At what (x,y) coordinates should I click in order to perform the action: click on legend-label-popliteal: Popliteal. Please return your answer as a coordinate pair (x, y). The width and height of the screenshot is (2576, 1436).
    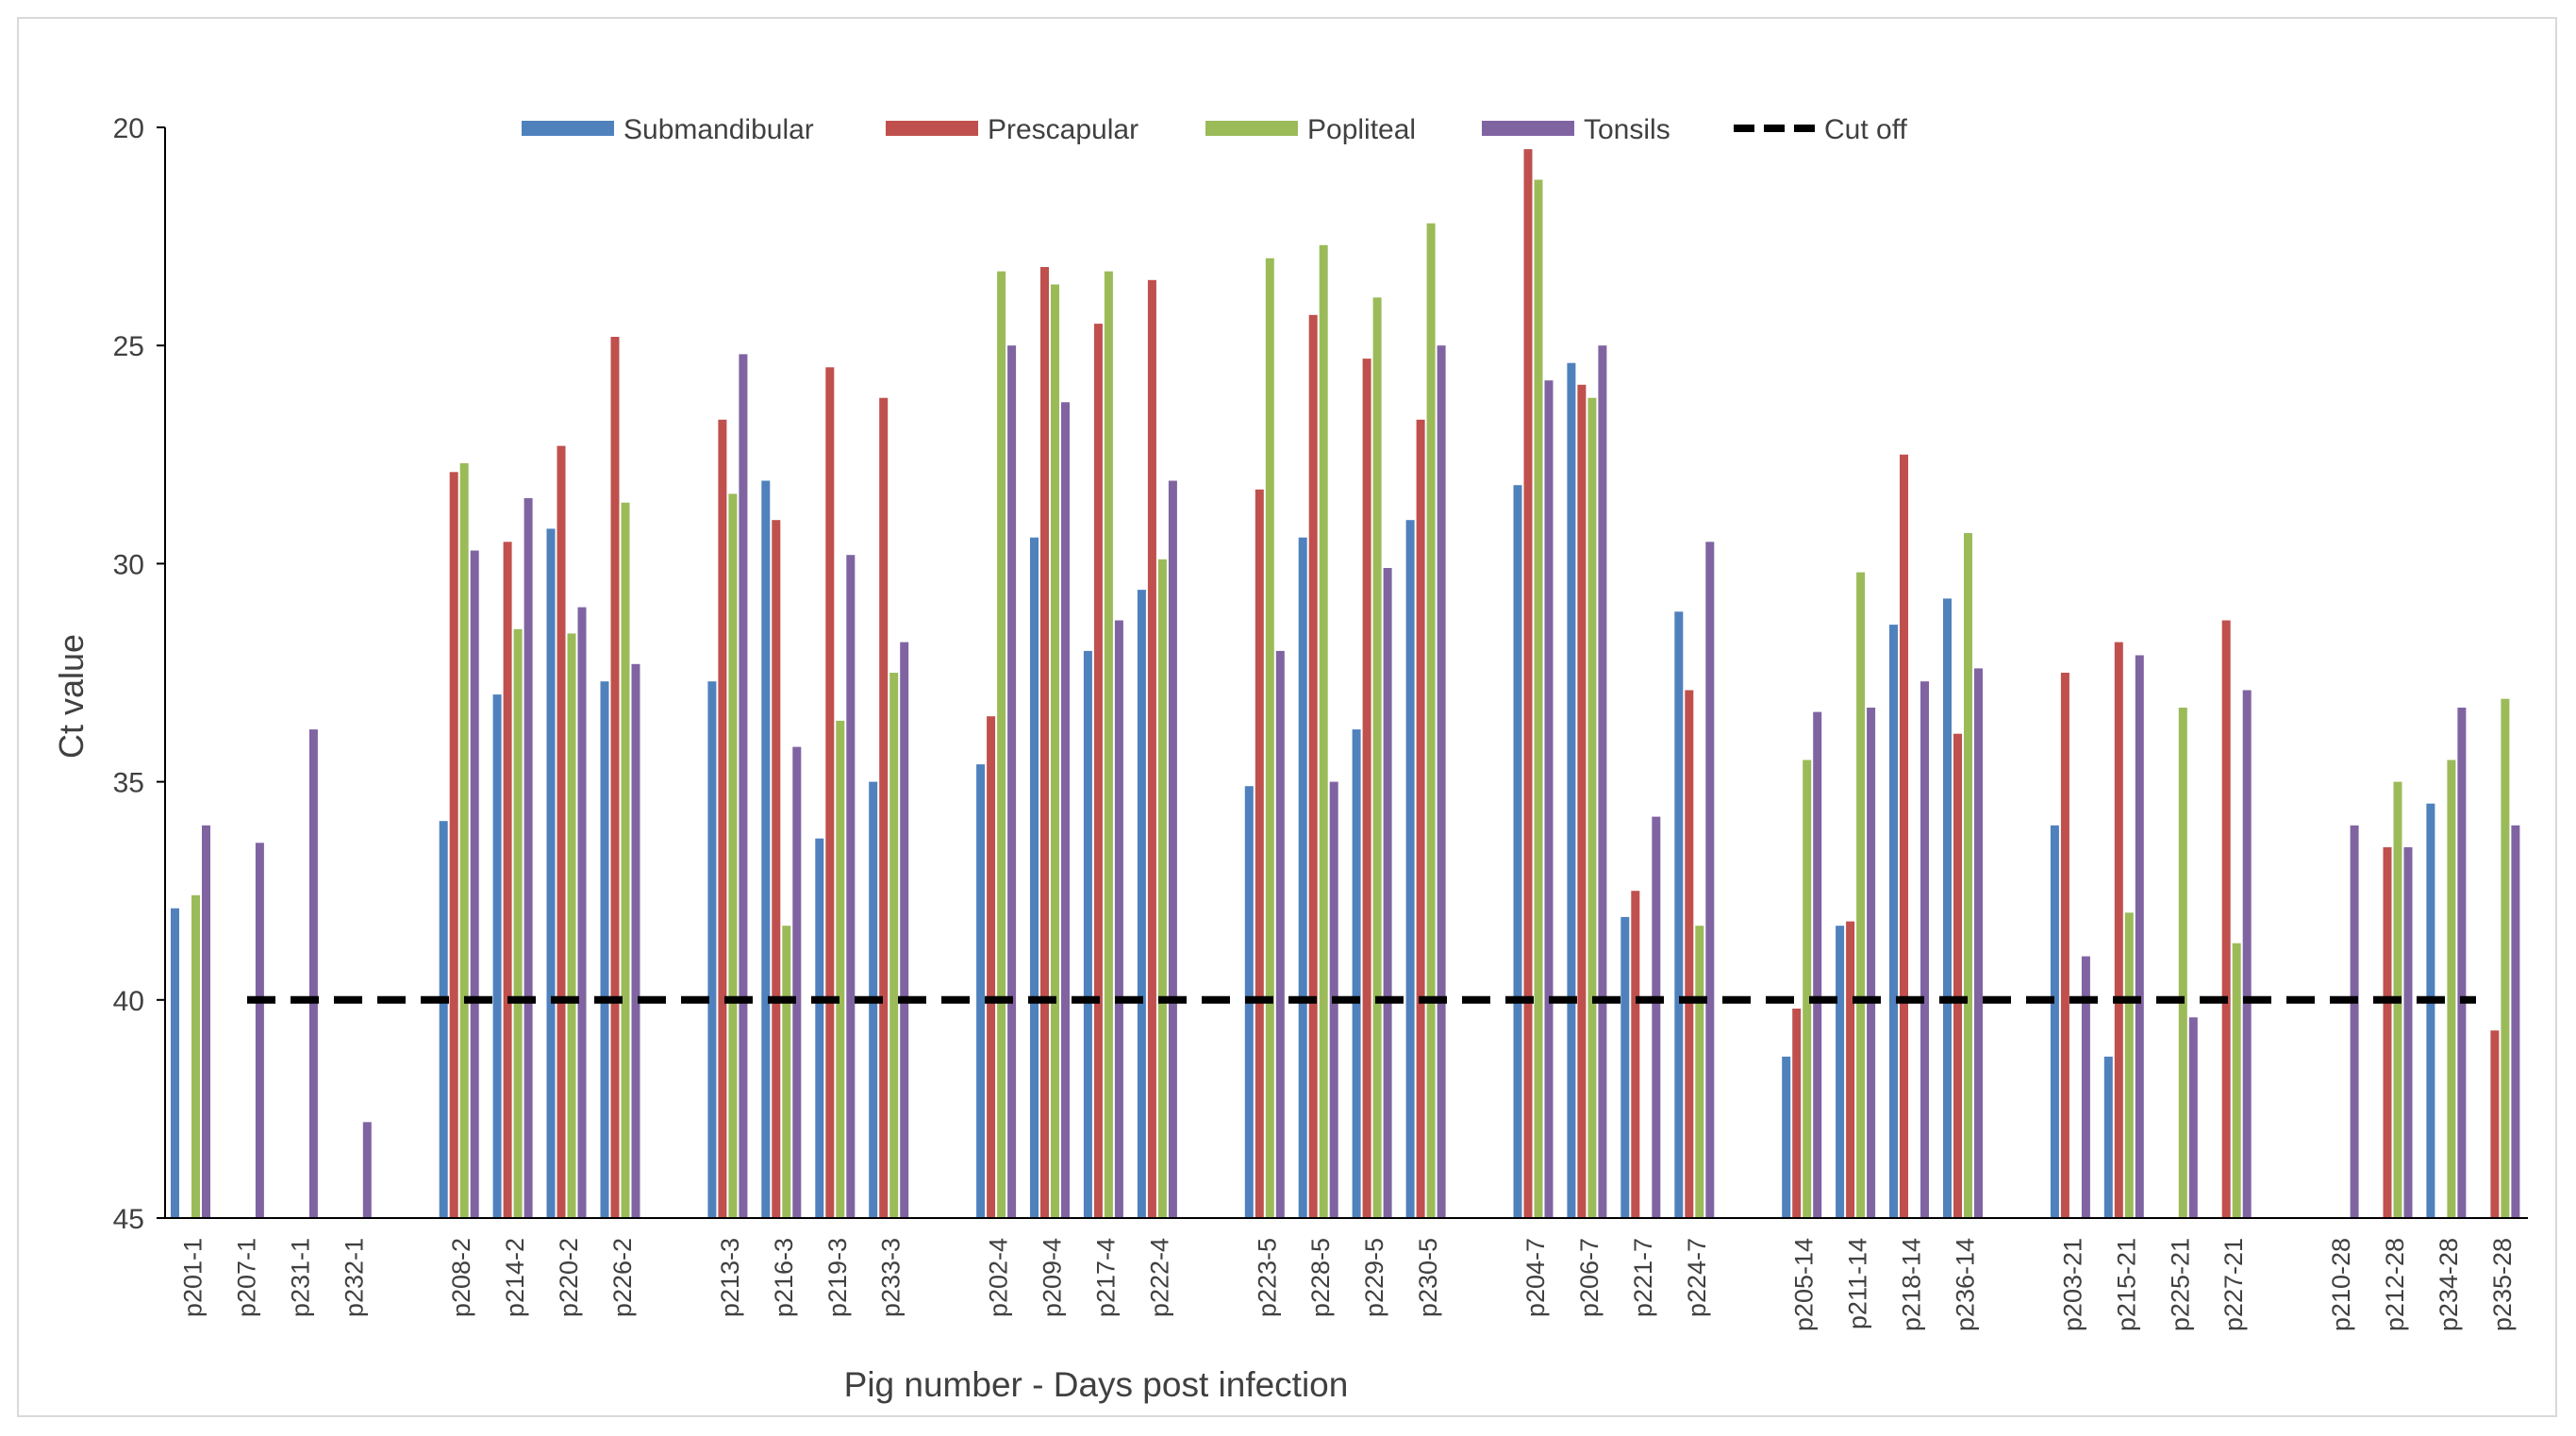
    Looking at the image, I should click on (1362, 129).